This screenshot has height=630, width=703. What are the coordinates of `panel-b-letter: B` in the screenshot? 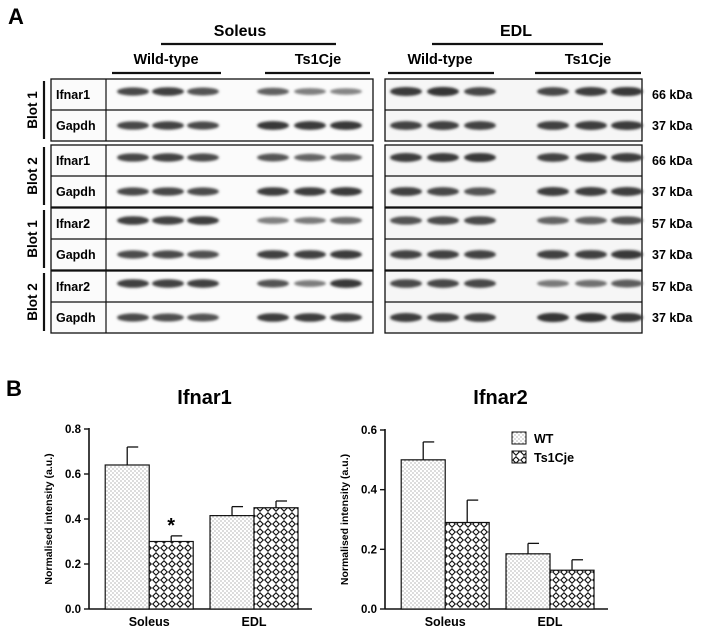 It's located at (14, 388).